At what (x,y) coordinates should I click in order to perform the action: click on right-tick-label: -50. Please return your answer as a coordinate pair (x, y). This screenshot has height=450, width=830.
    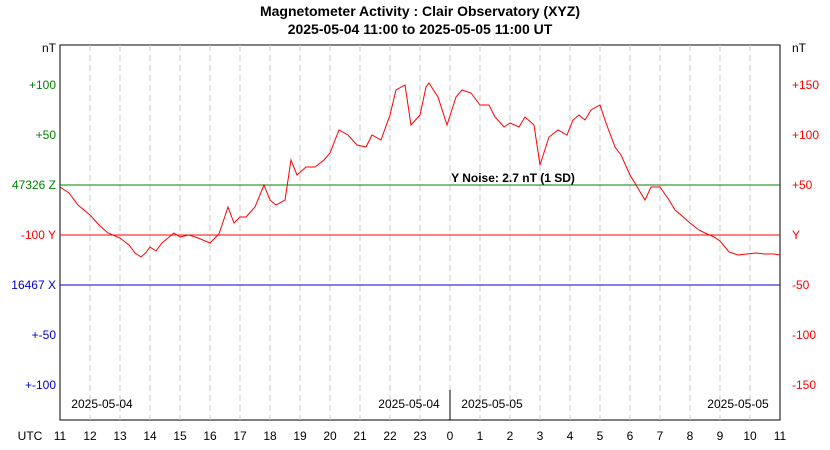
    Looking at the image, I should click on (801, 285).